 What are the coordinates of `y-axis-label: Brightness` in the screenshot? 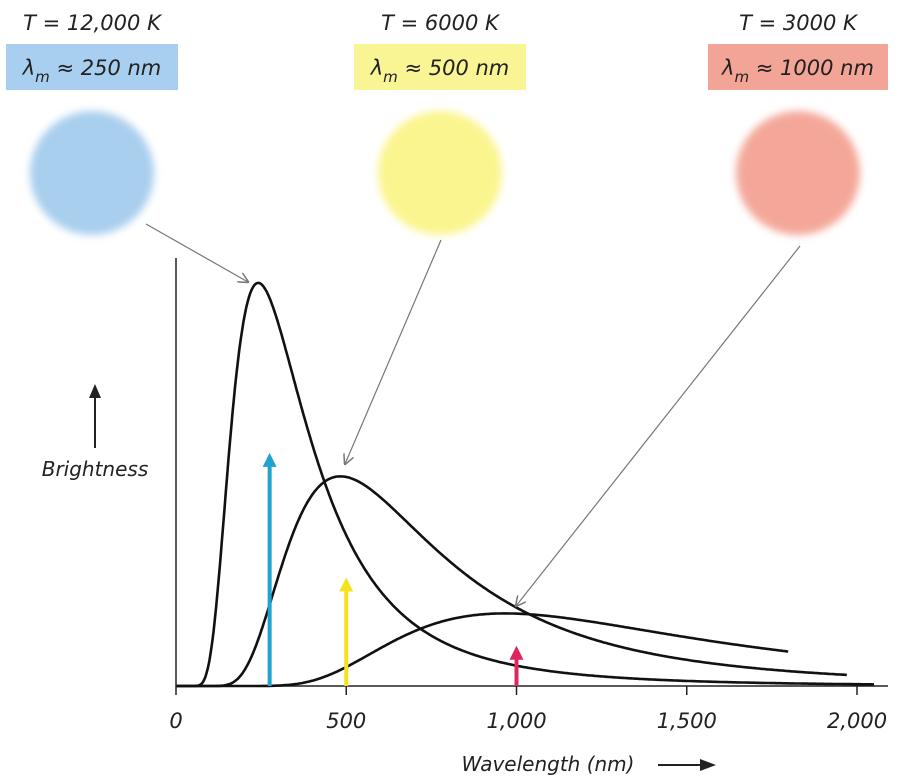 It's located at (95, 469).